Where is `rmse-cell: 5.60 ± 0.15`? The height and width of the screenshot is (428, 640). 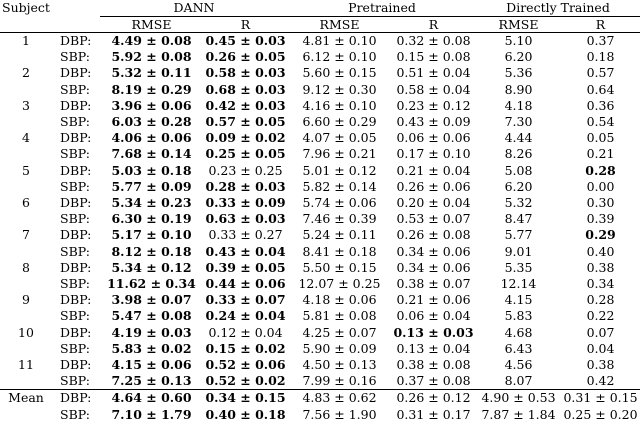 rmse-cell: 5.60 ± 0.15 is located at coordinates (339, 73).